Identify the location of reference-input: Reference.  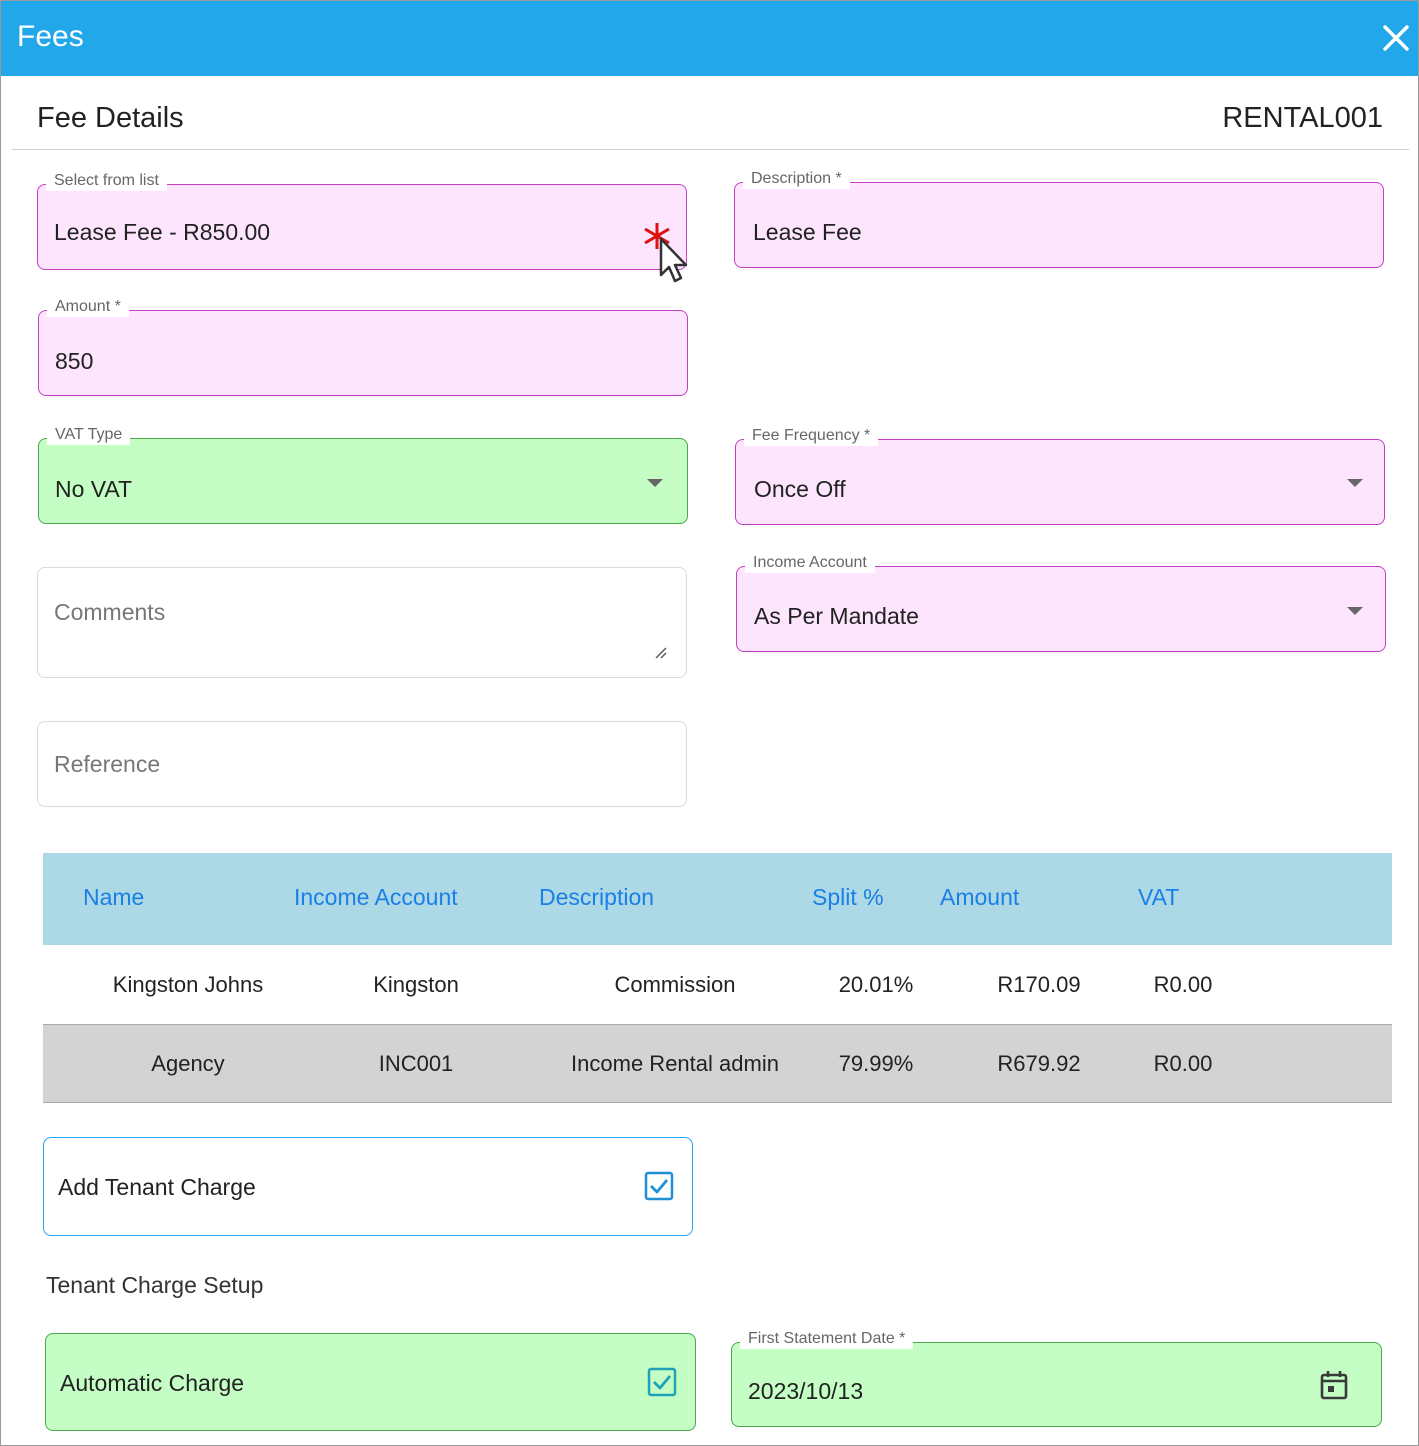
(362, 764).